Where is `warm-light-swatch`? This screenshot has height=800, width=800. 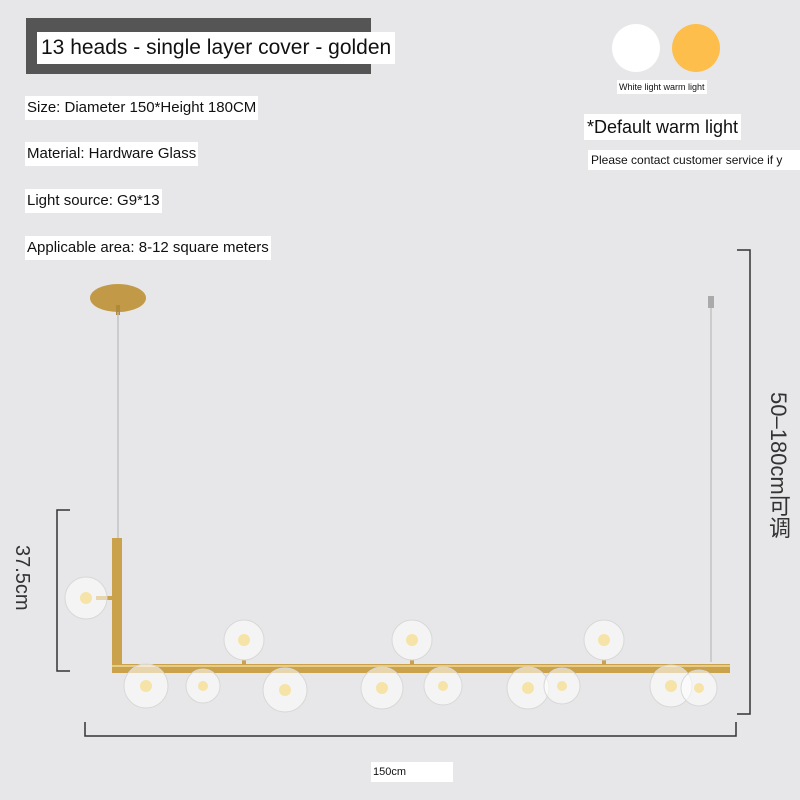 warm-light-swatch is located at coordinates (696, 48).